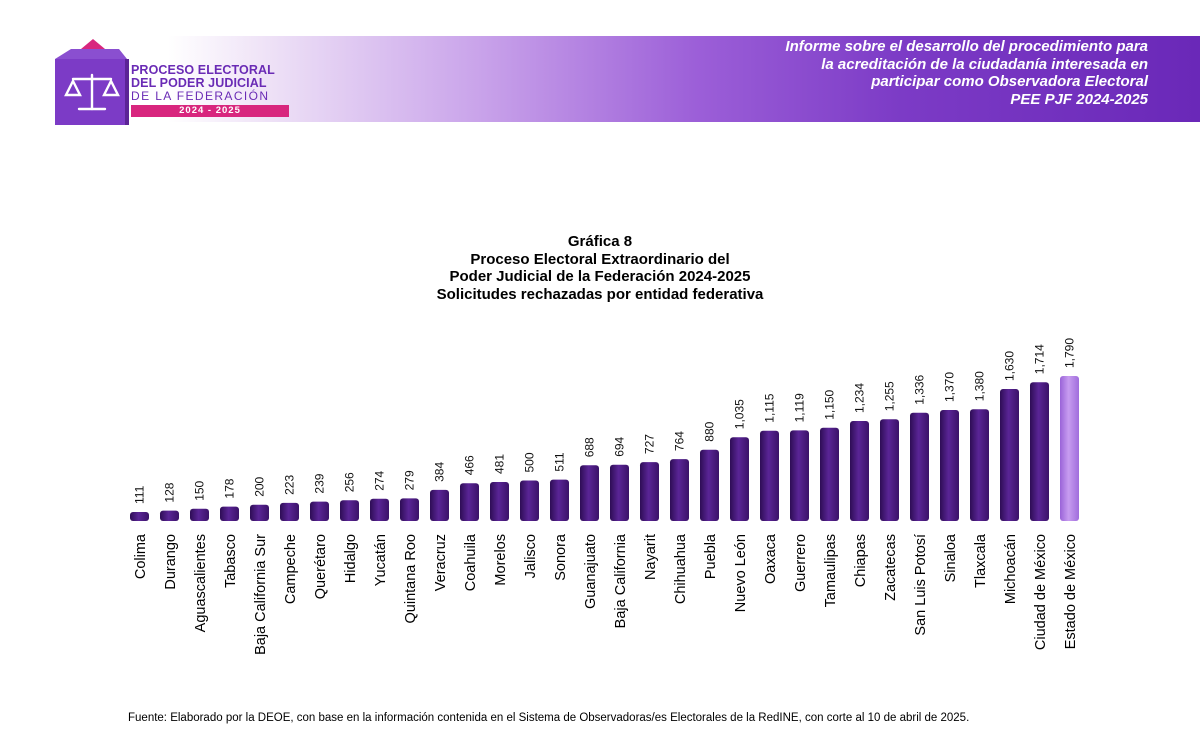 This screenshot has height=750, width=1200. I want to click on category-label-ciudad-de-mexico: Ciudad de México, so click(1041, 592).